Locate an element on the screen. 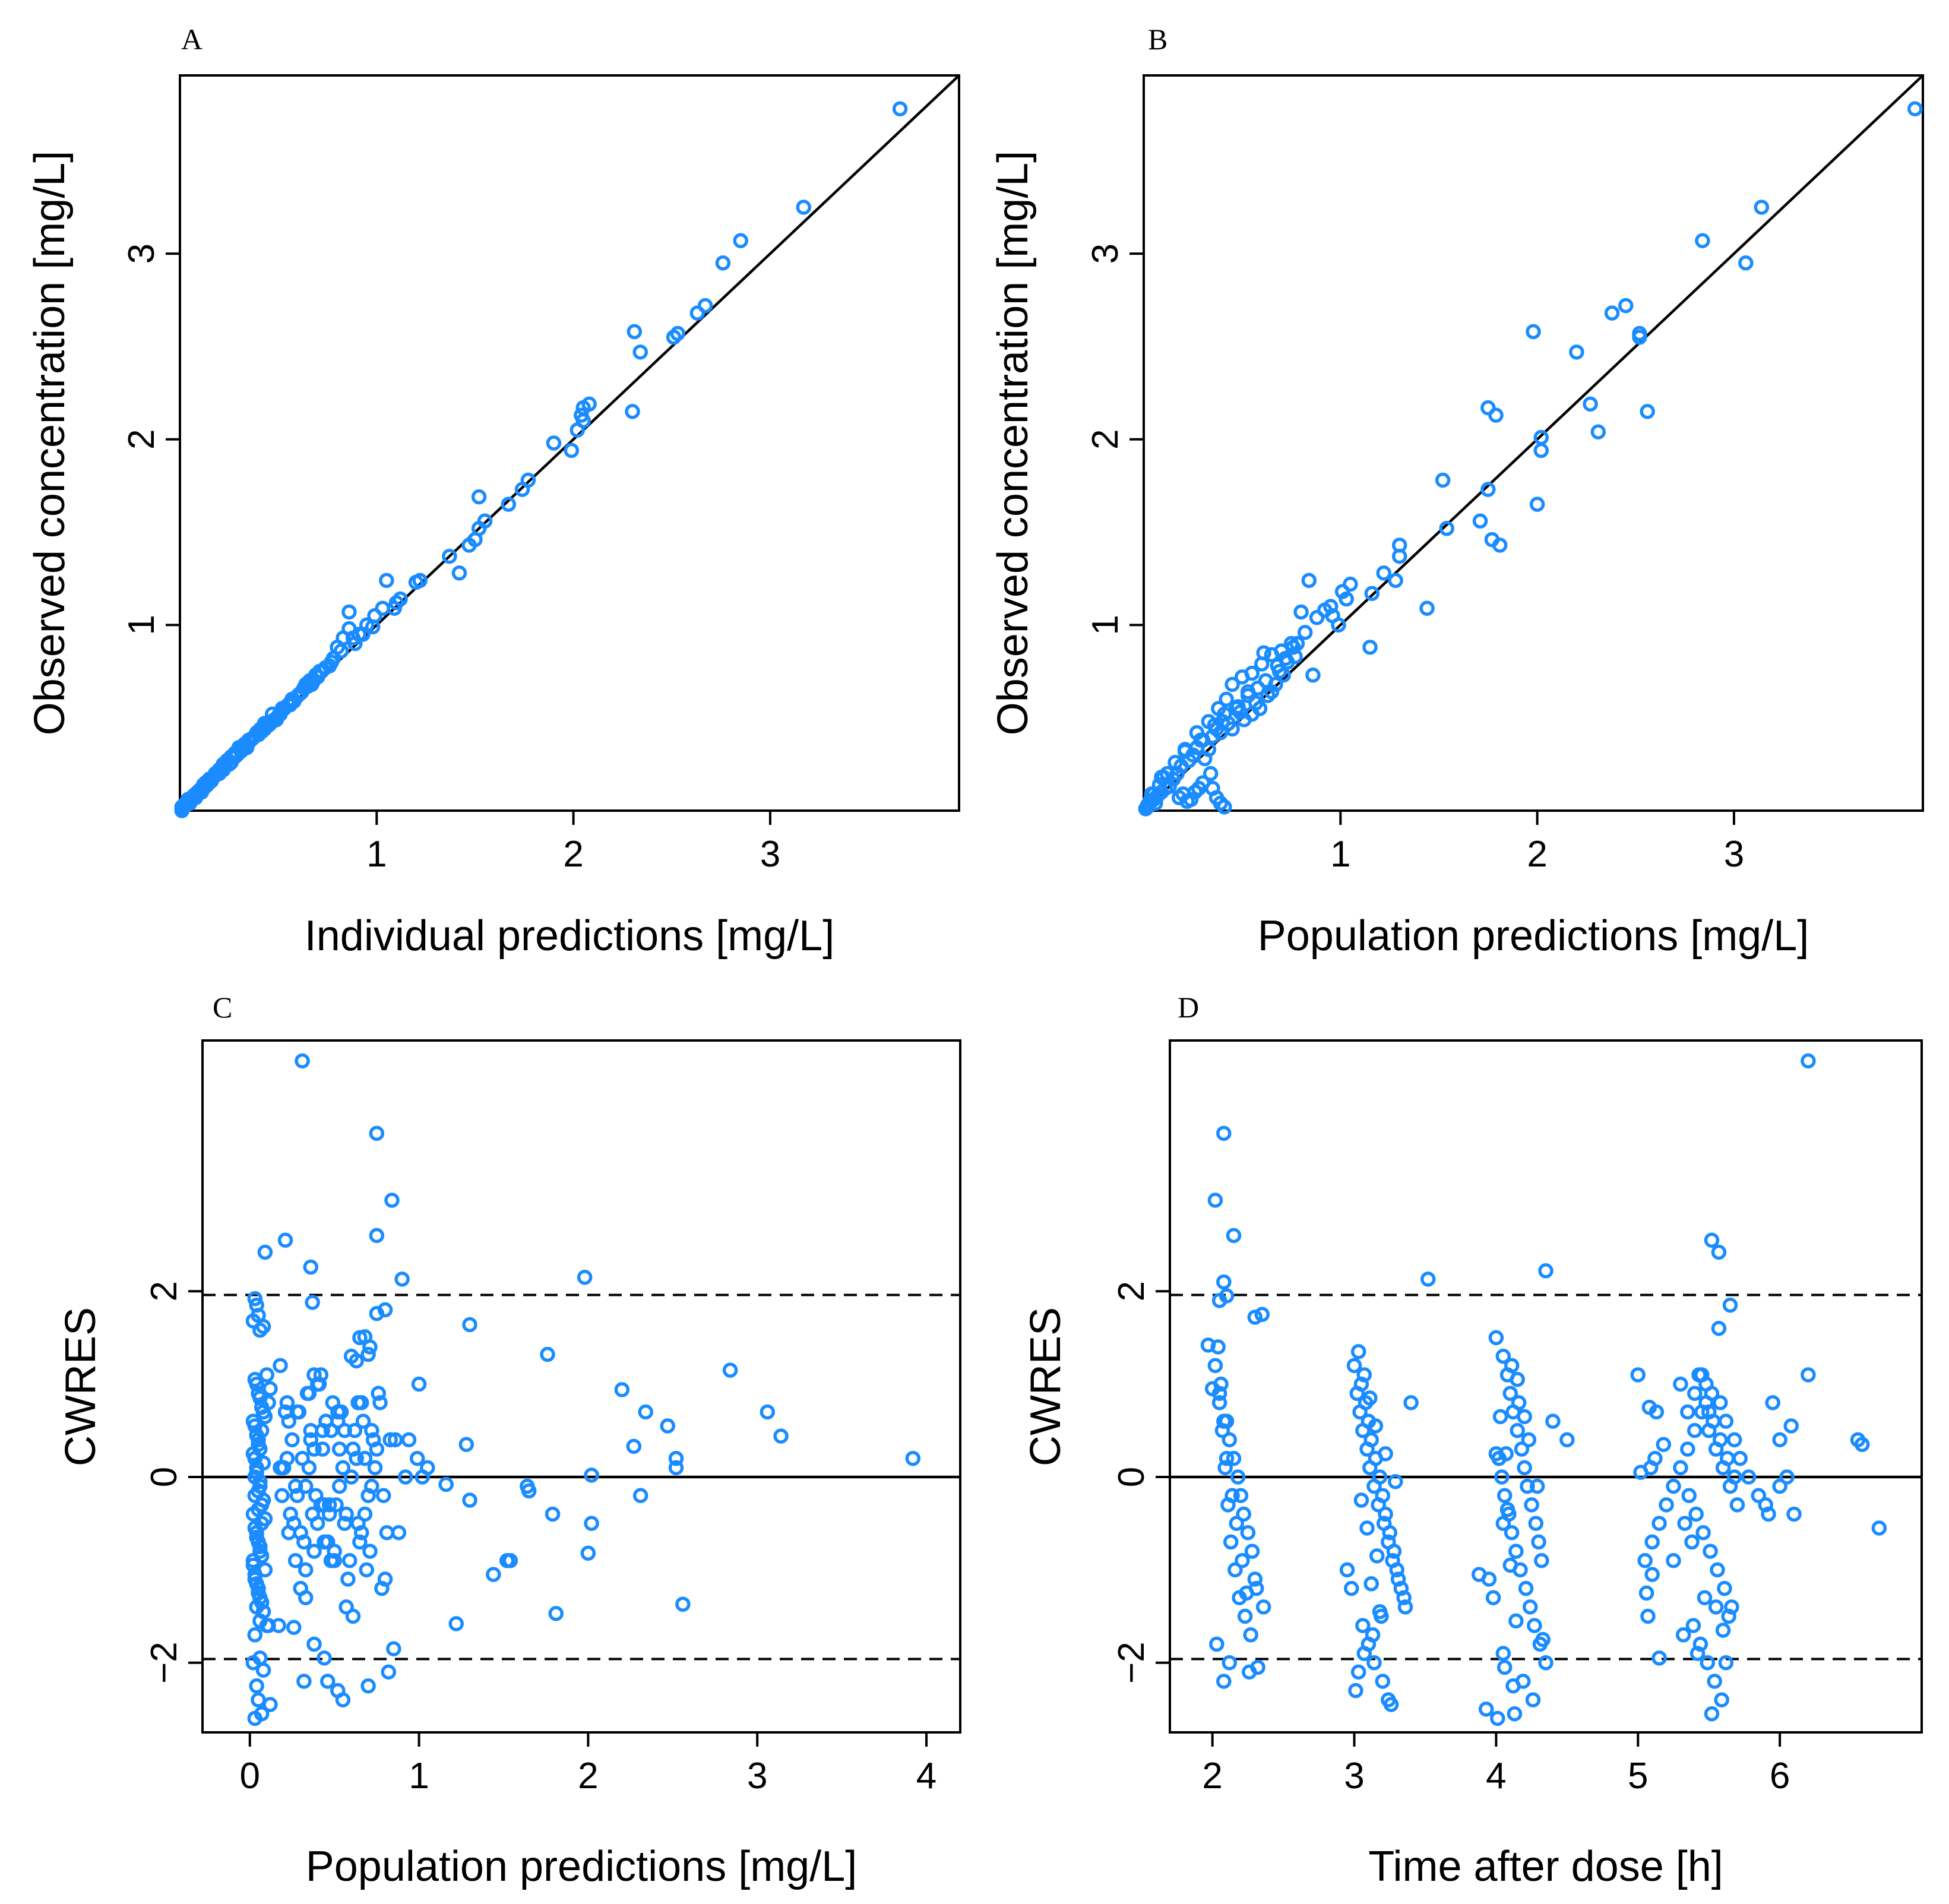  panel-a-xtick-label-0: 1 is located at coordinates (376, 855).